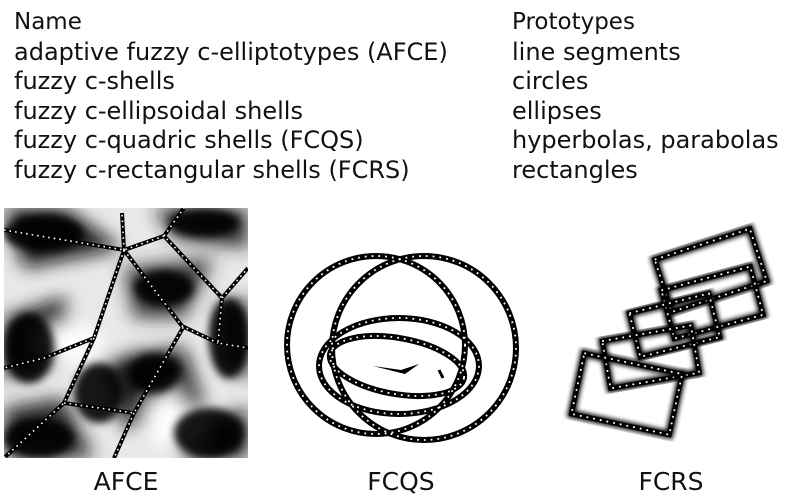 The image size is (787, 498). What do you see at coordinates (671, 333) in the screenshot?
I see `fcrs-figure` at bounding box center [671, 333].